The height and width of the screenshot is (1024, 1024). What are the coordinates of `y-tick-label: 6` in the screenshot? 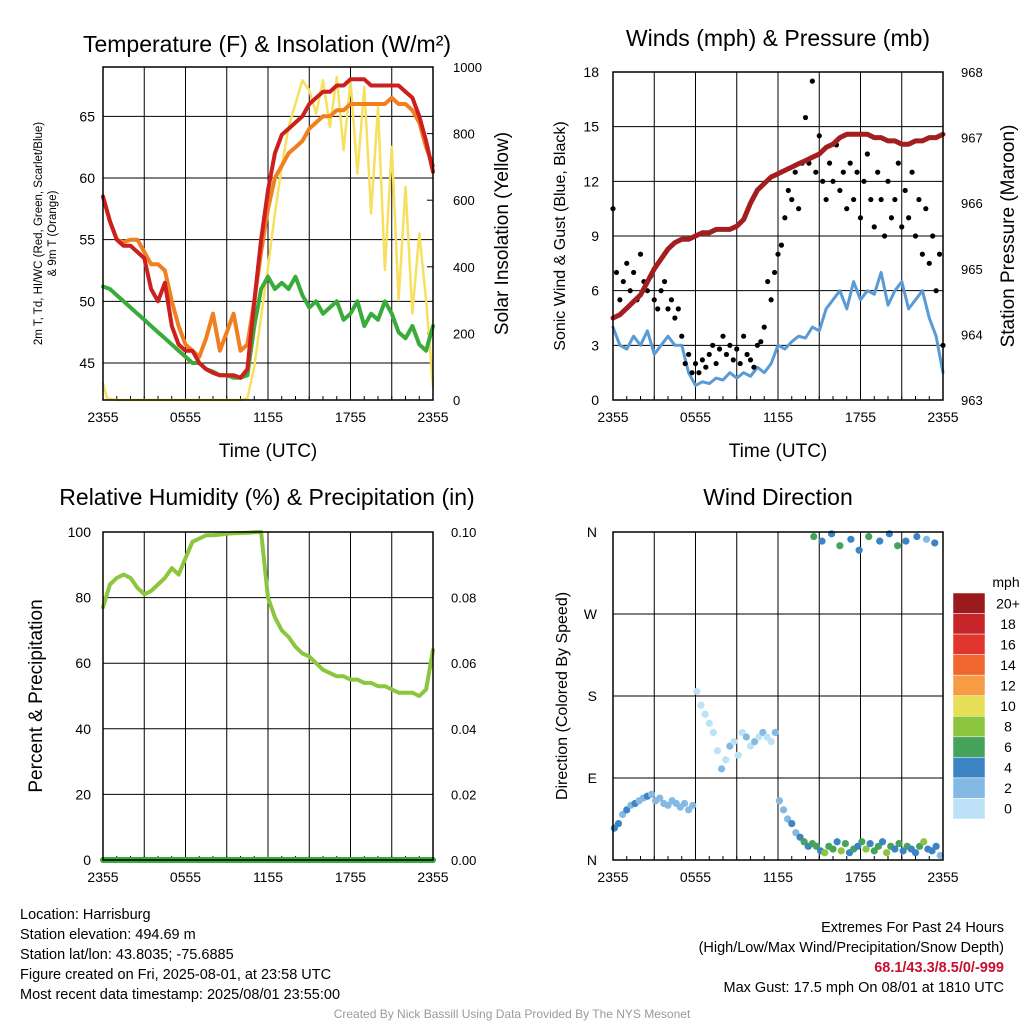 It's located at (595, 291).